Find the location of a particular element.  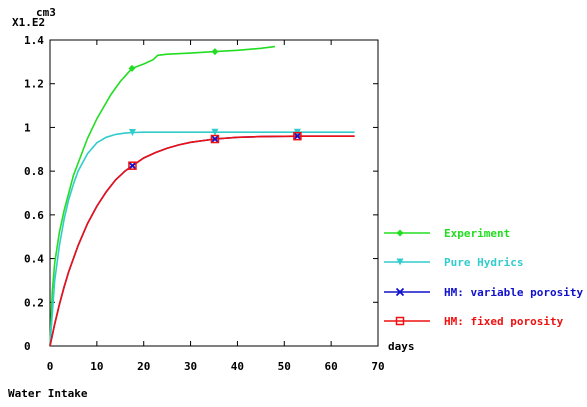

y-tick-label: 0.2 is located at coordinates (34, 302).